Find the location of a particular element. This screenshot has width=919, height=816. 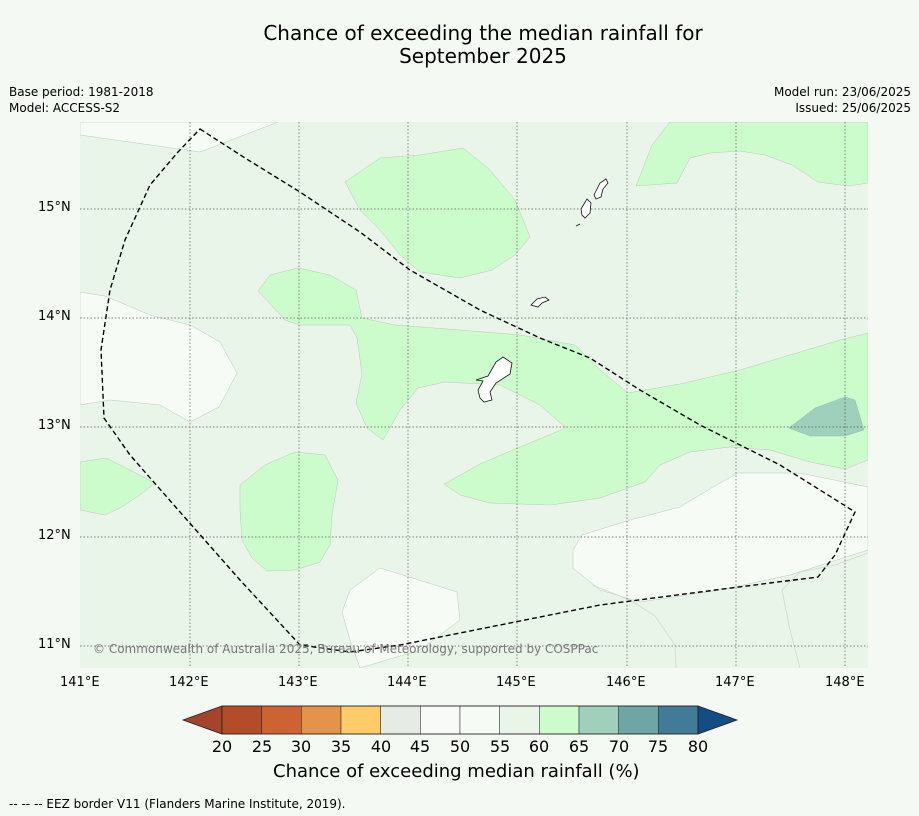

island-aguijan is located at coordinates (578, 225).